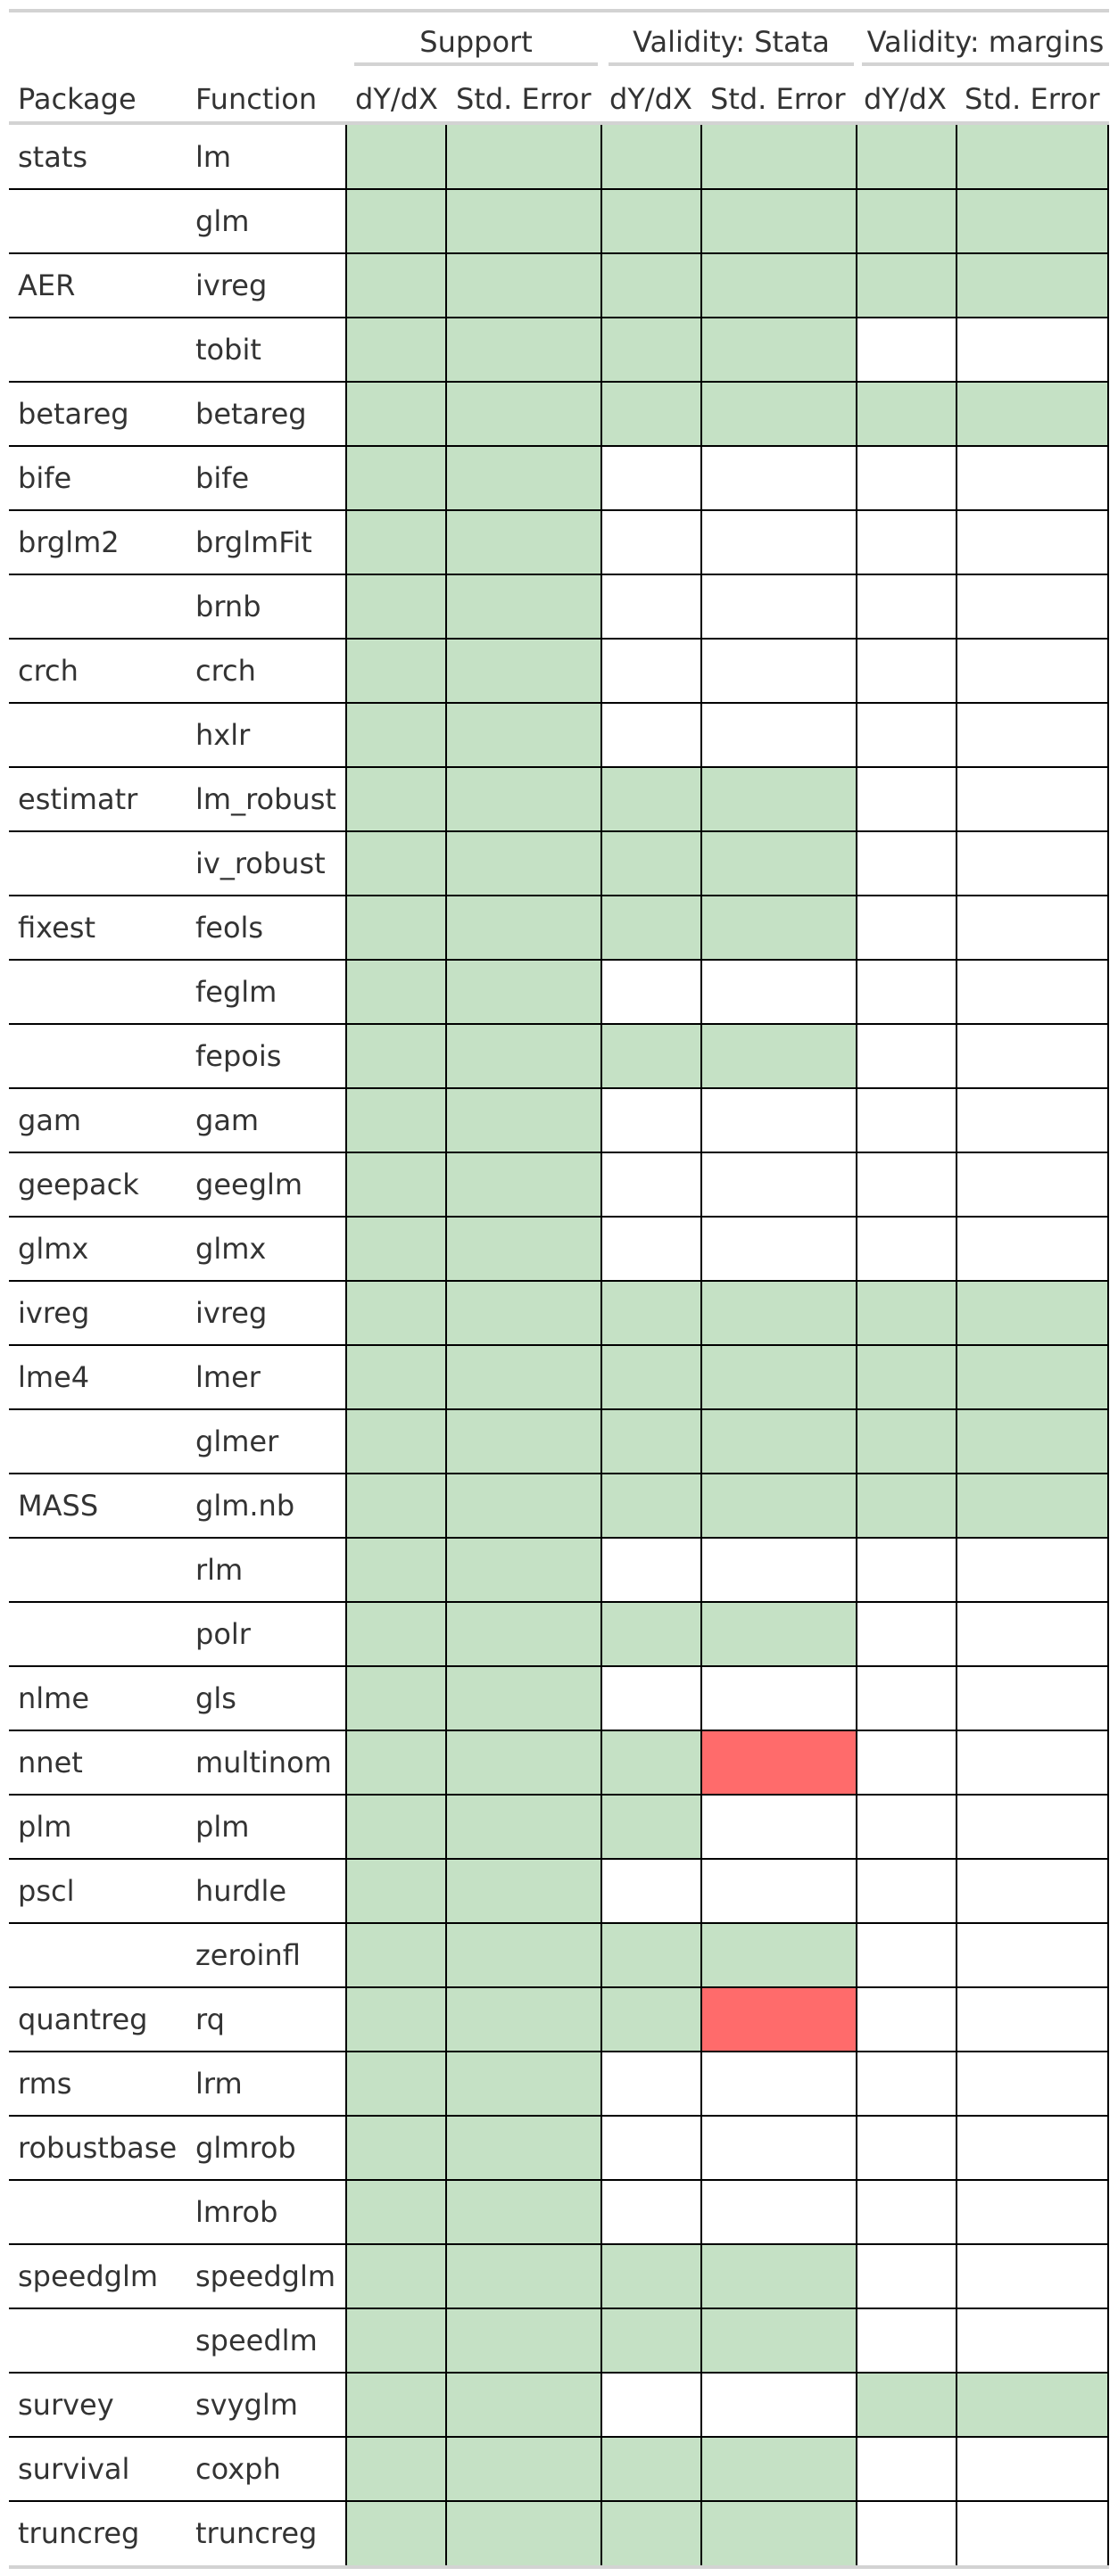 The height and width of the screenshot is (2576, 1118). I want to click on function-name: gls, so click(215, 1698).